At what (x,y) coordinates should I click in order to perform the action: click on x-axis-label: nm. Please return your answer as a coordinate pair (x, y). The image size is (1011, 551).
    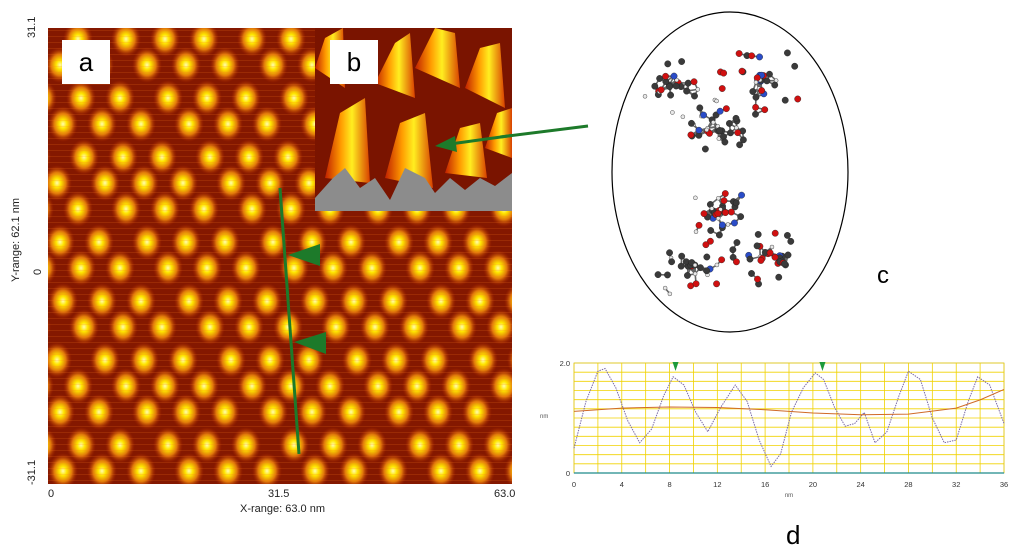
    Looking at the image, I should click on (789, 496).